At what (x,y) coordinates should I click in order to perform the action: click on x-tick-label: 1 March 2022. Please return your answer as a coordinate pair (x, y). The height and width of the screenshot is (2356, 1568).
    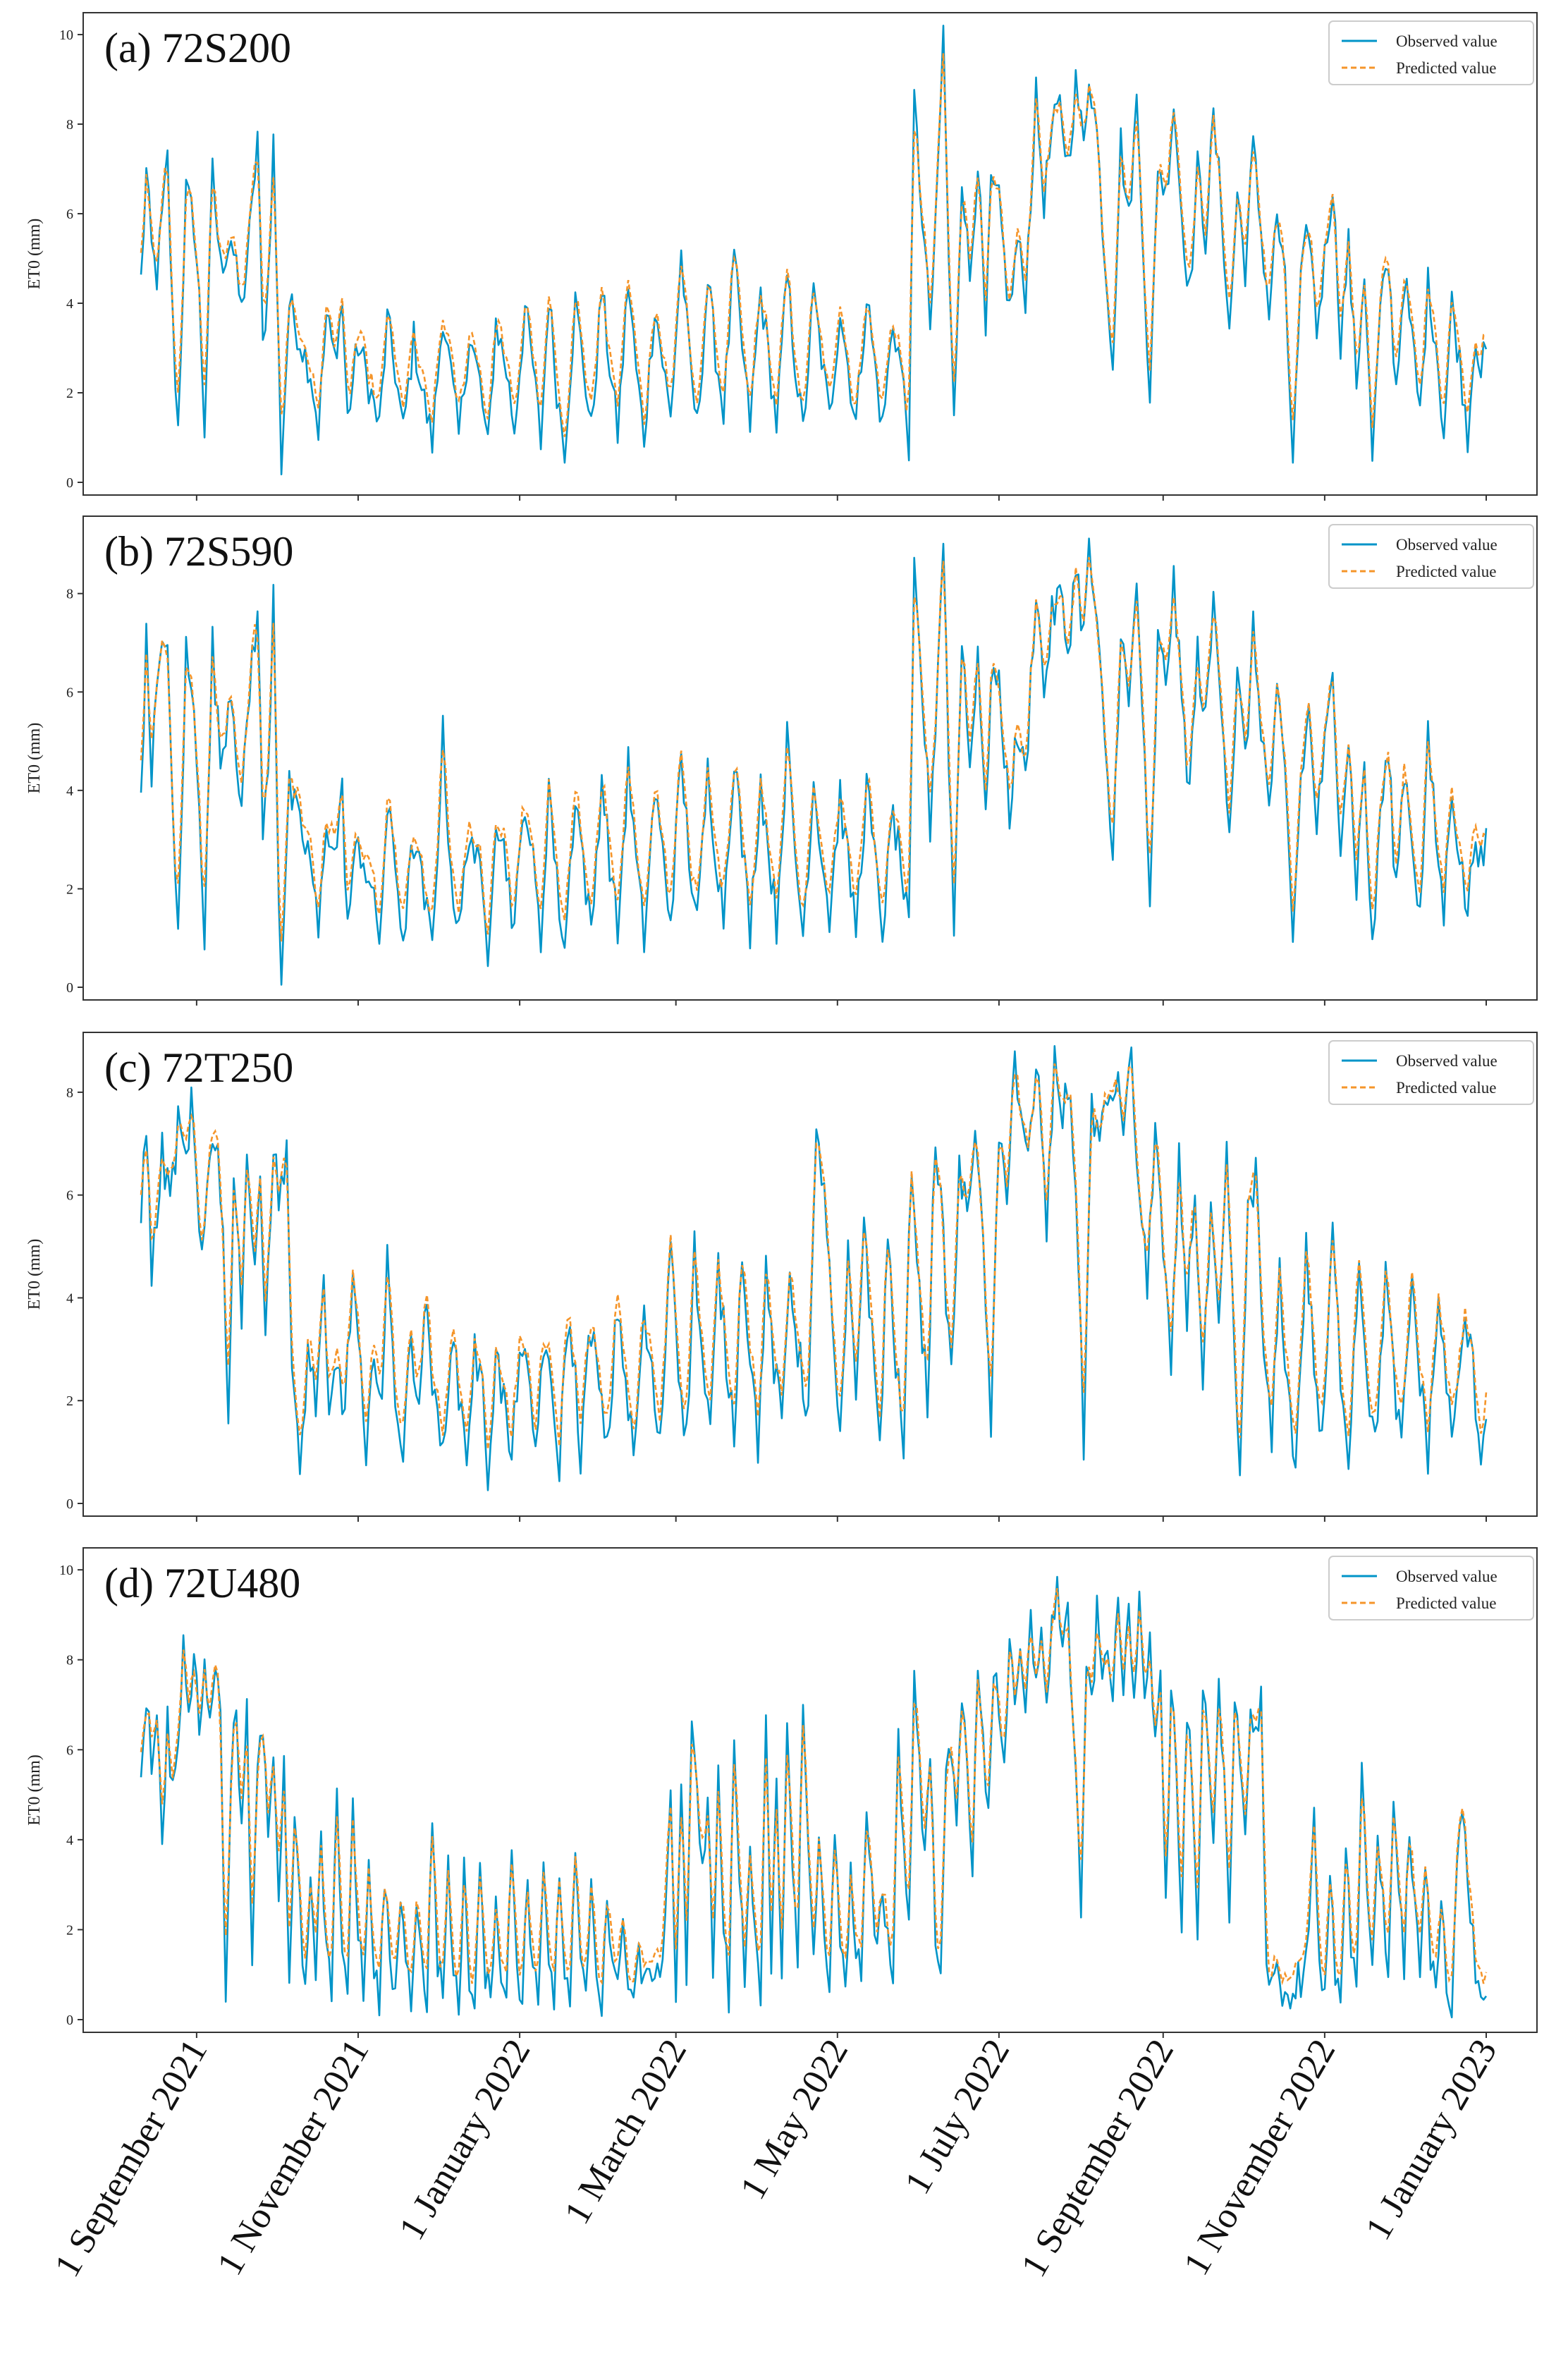
    Looking at the image, I should click on (625, 2132).